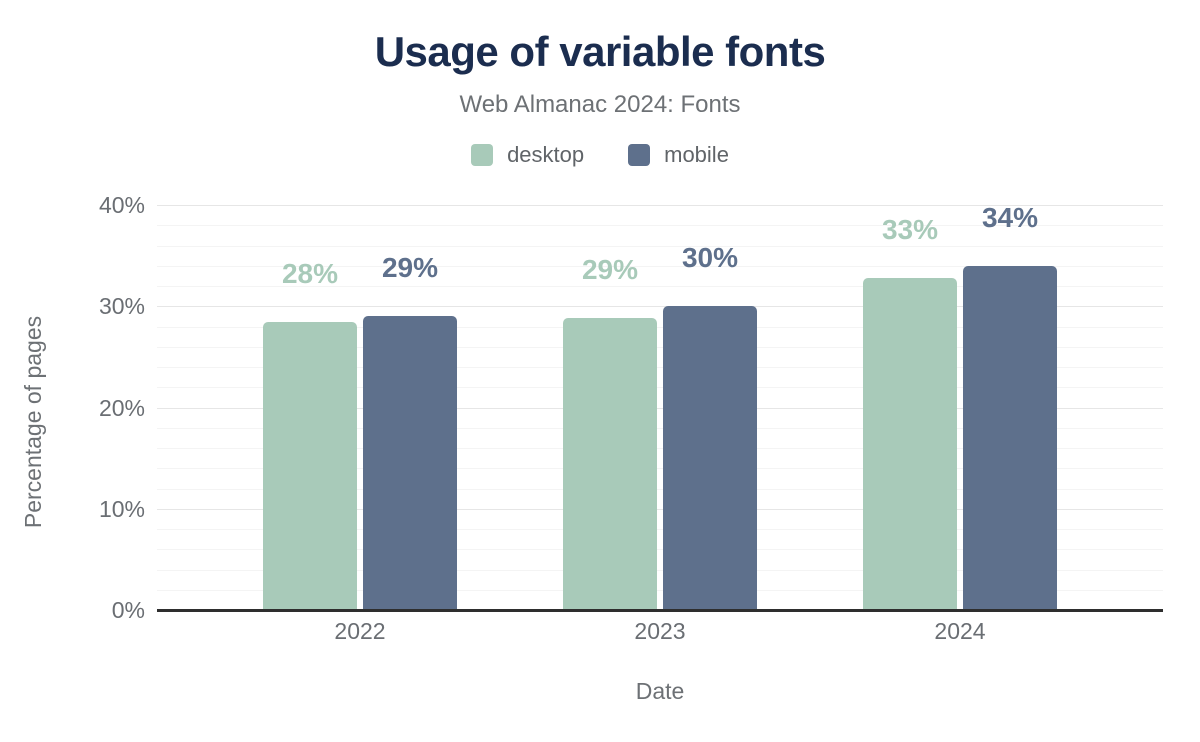 This screenshot has width=1200, height=742. What do you see at coordinates (310, 466) in the screenshot?
I see `bar-desktop-2022` at bounding box center [310, 466].